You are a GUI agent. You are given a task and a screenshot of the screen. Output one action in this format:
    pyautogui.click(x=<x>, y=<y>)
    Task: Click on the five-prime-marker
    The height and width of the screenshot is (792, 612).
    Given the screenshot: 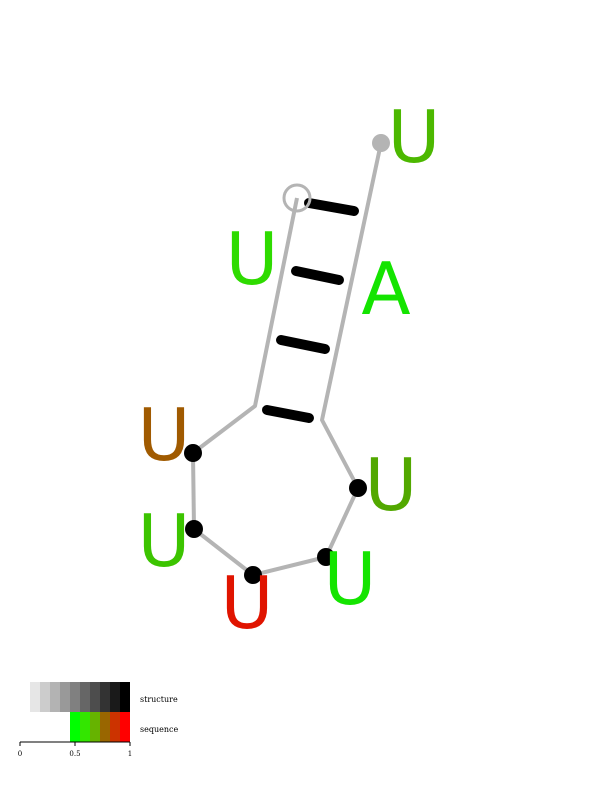 What is the action you would take?
    pyautogui.click(x=297, y=198)
    